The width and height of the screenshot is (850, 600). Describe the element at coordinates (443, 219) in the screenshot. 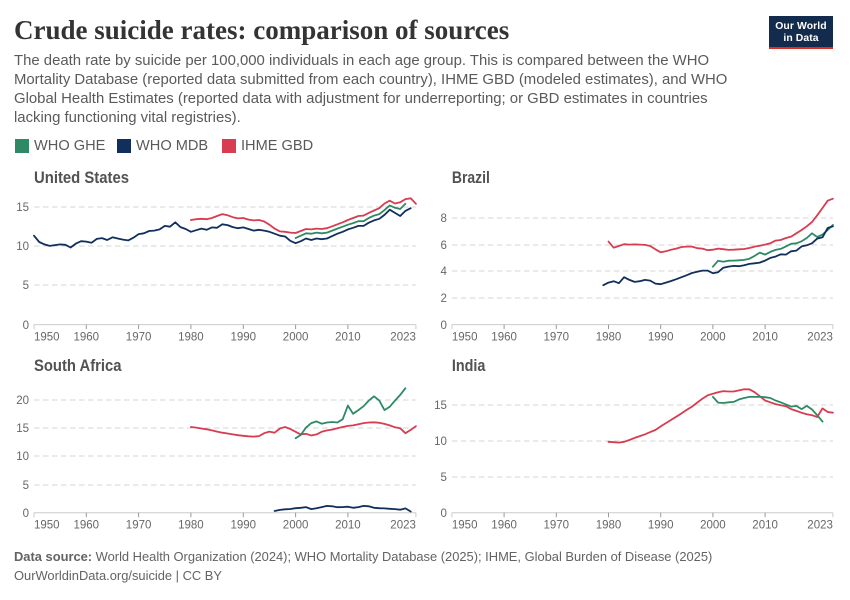

I see `svg-text: 8` at that location.